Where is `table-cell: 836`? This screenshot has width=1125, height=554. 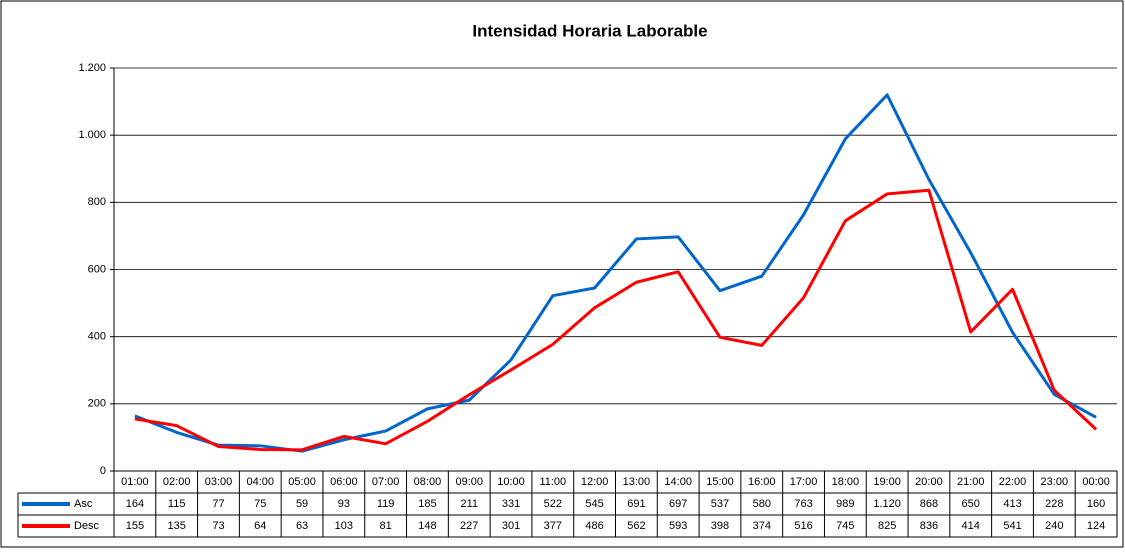
table-cell: 836 is located at coordinates (929, 526).